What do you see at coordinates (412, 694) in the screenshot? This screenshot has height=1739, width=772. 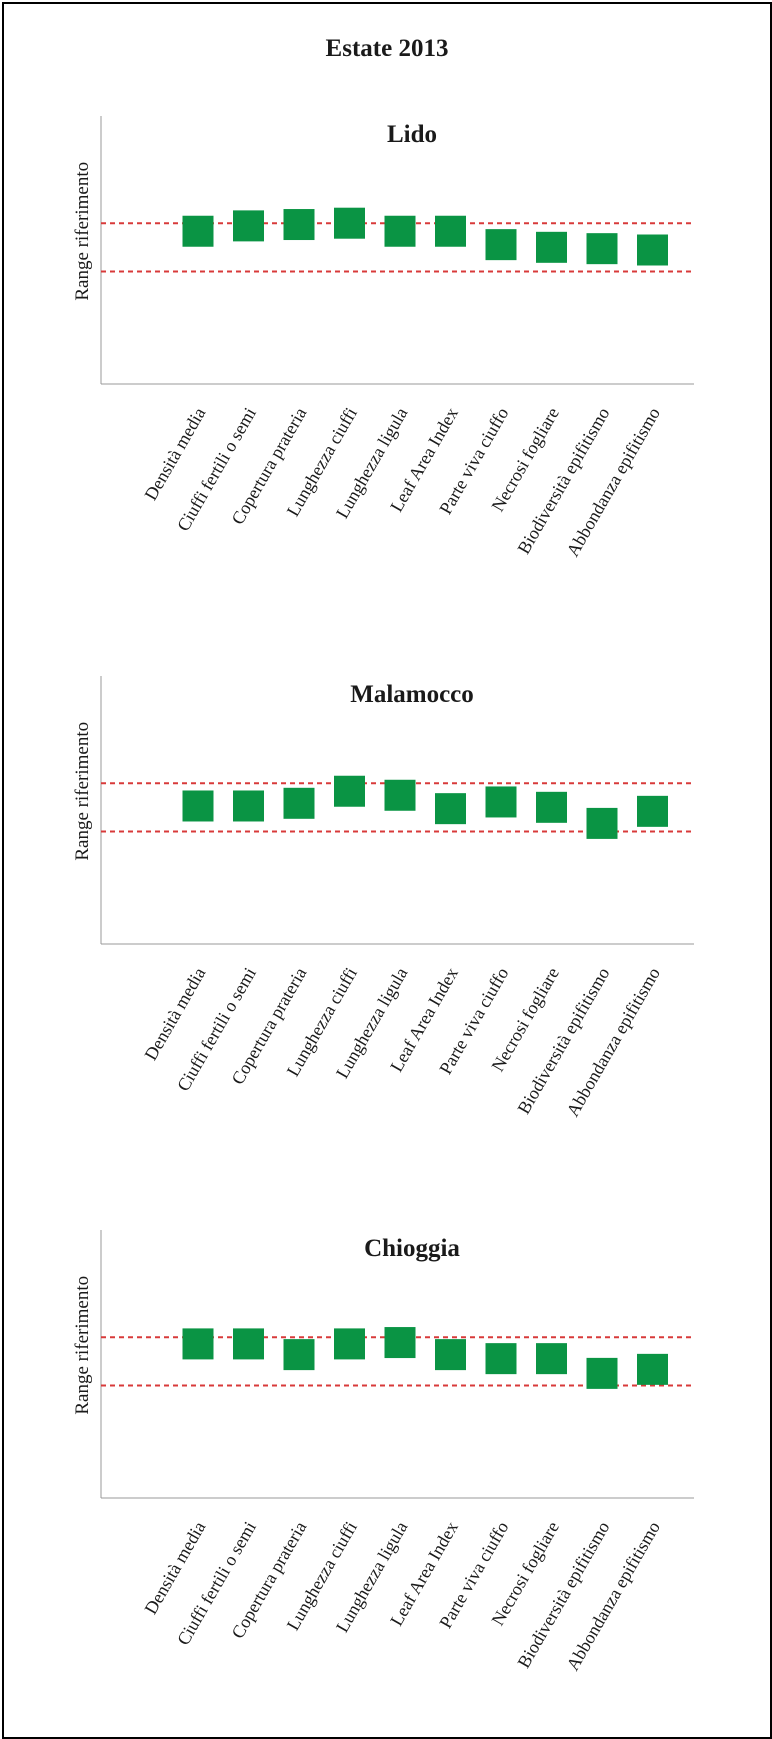 I see `chart-title: Malamocco` at bounding box center [412, 694].